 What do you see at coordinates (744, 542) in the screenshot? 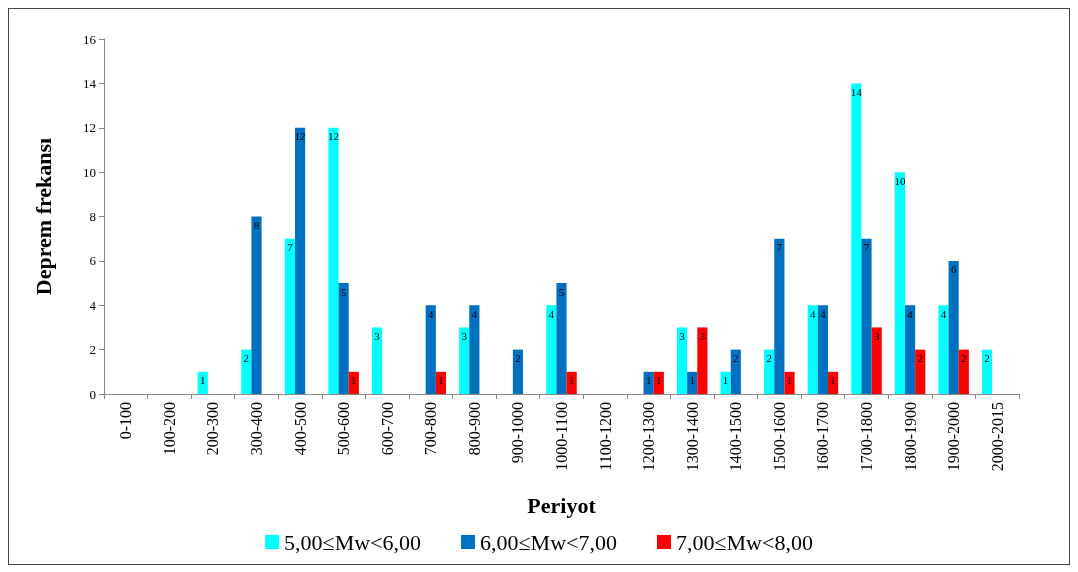
I see `legend-label: 7,00≤Mw<8,00` at bounding box center [744, 542].